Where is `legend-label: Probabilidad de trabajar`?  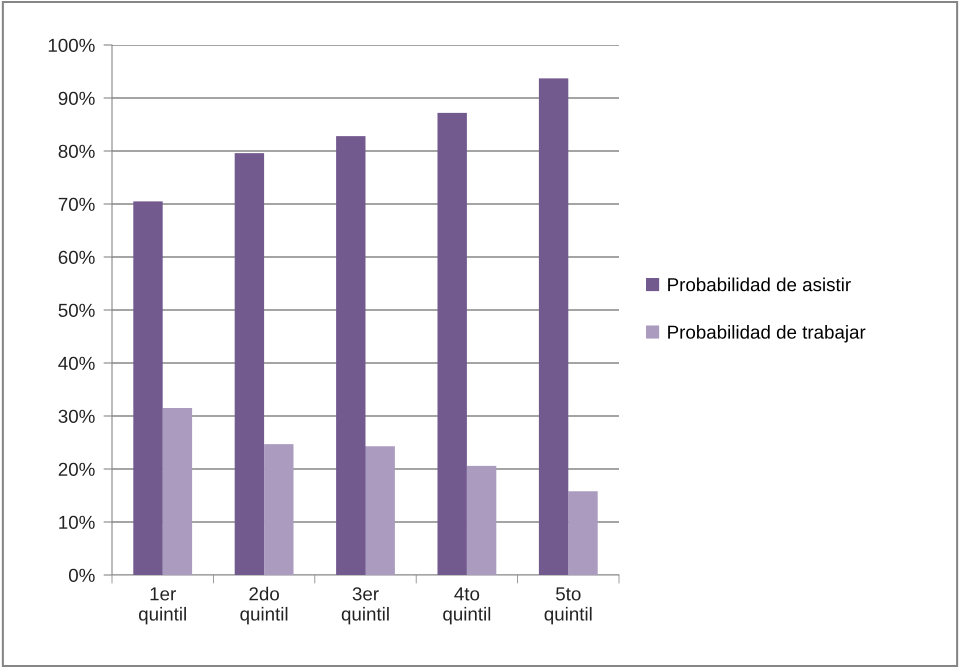 legend-label: Probabilidad de trabajar is located at coordinates (767, 333).